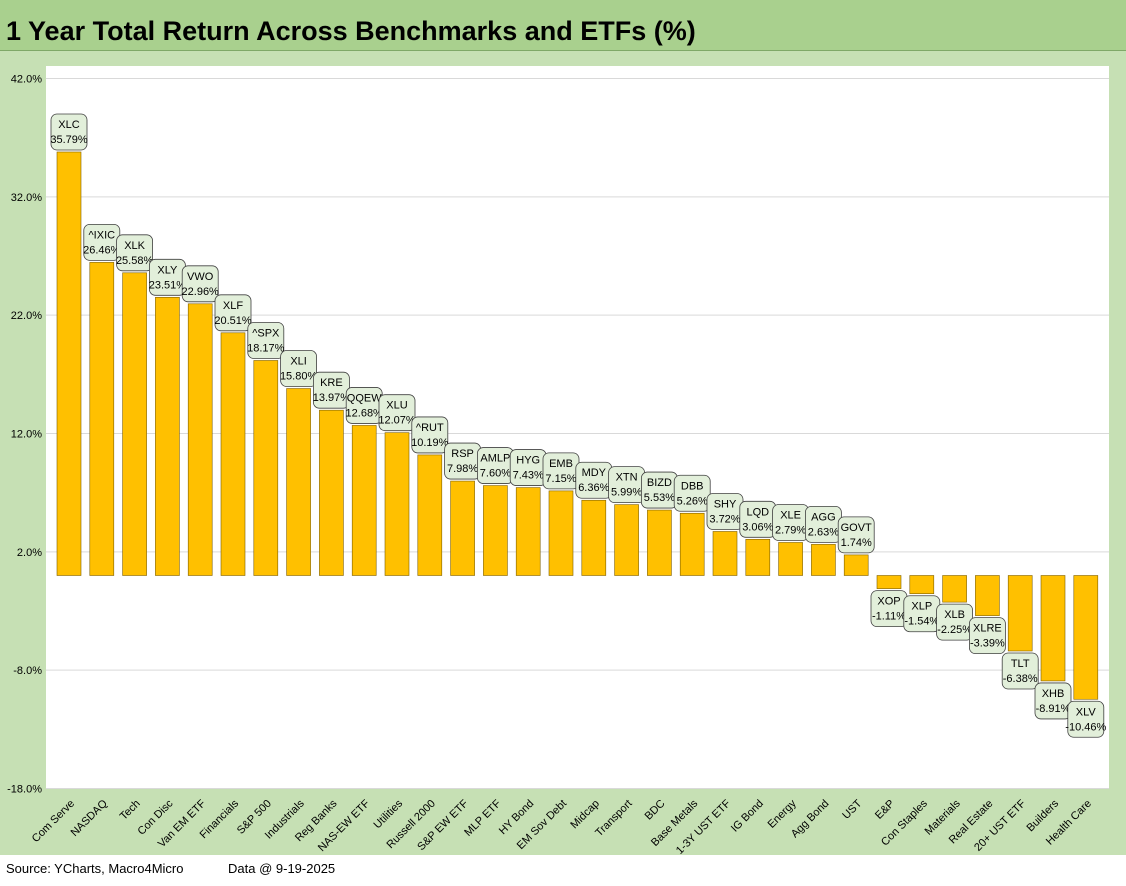 Image resolution: width=1126 pixels, height=886 pixels. Describe the element at coordinates (430, 428) in the screenshot. I see `ticker-label: ^RUT` at that location.